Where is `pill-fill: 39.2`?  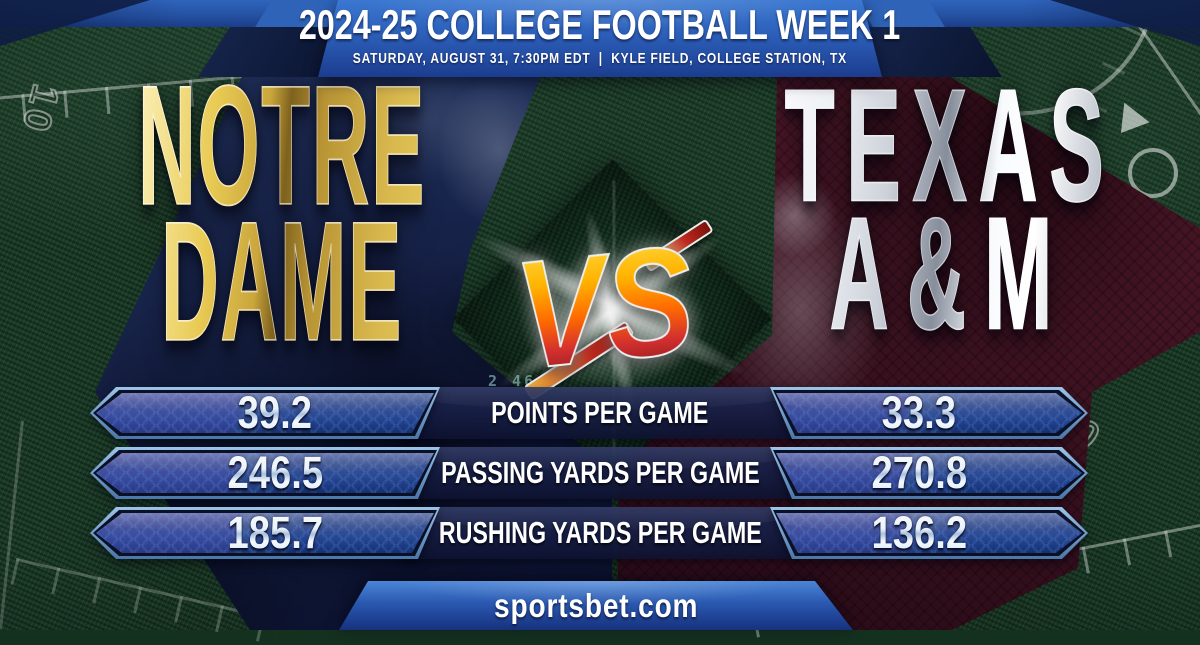 pill-fill: 39.2 is located at coordinates (265, 413).